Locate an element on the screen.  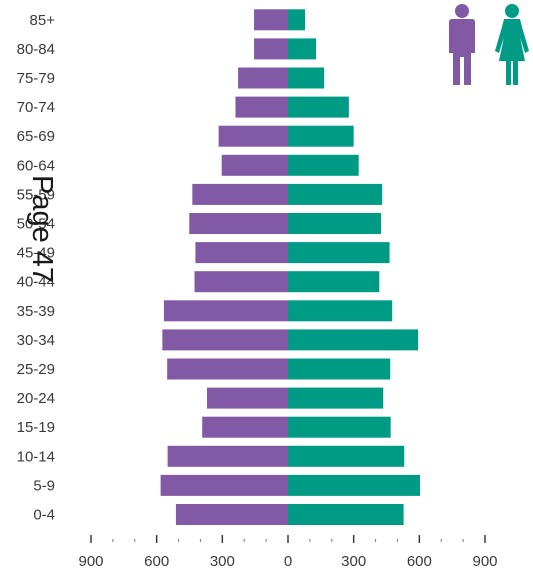
age-label-30-34: 30-34 is located at coordinates (36, 340).